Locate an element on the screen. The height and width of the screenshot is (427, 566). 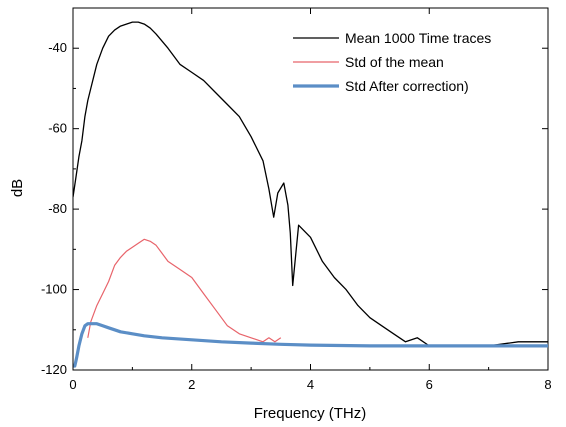
x-tick-label: 4 is located at coordinates (310, 384).